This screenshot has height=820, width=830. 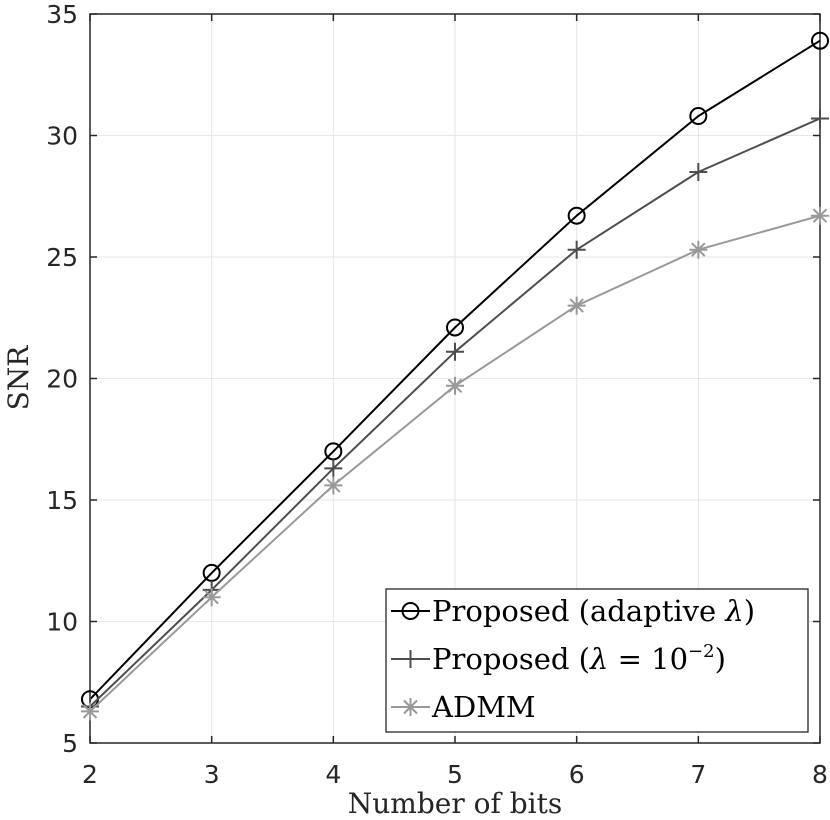 What do you see at coordinates (62, 257) in the screenshot?
I see `y-tick-label: 25` at bounding box center [62, 257].